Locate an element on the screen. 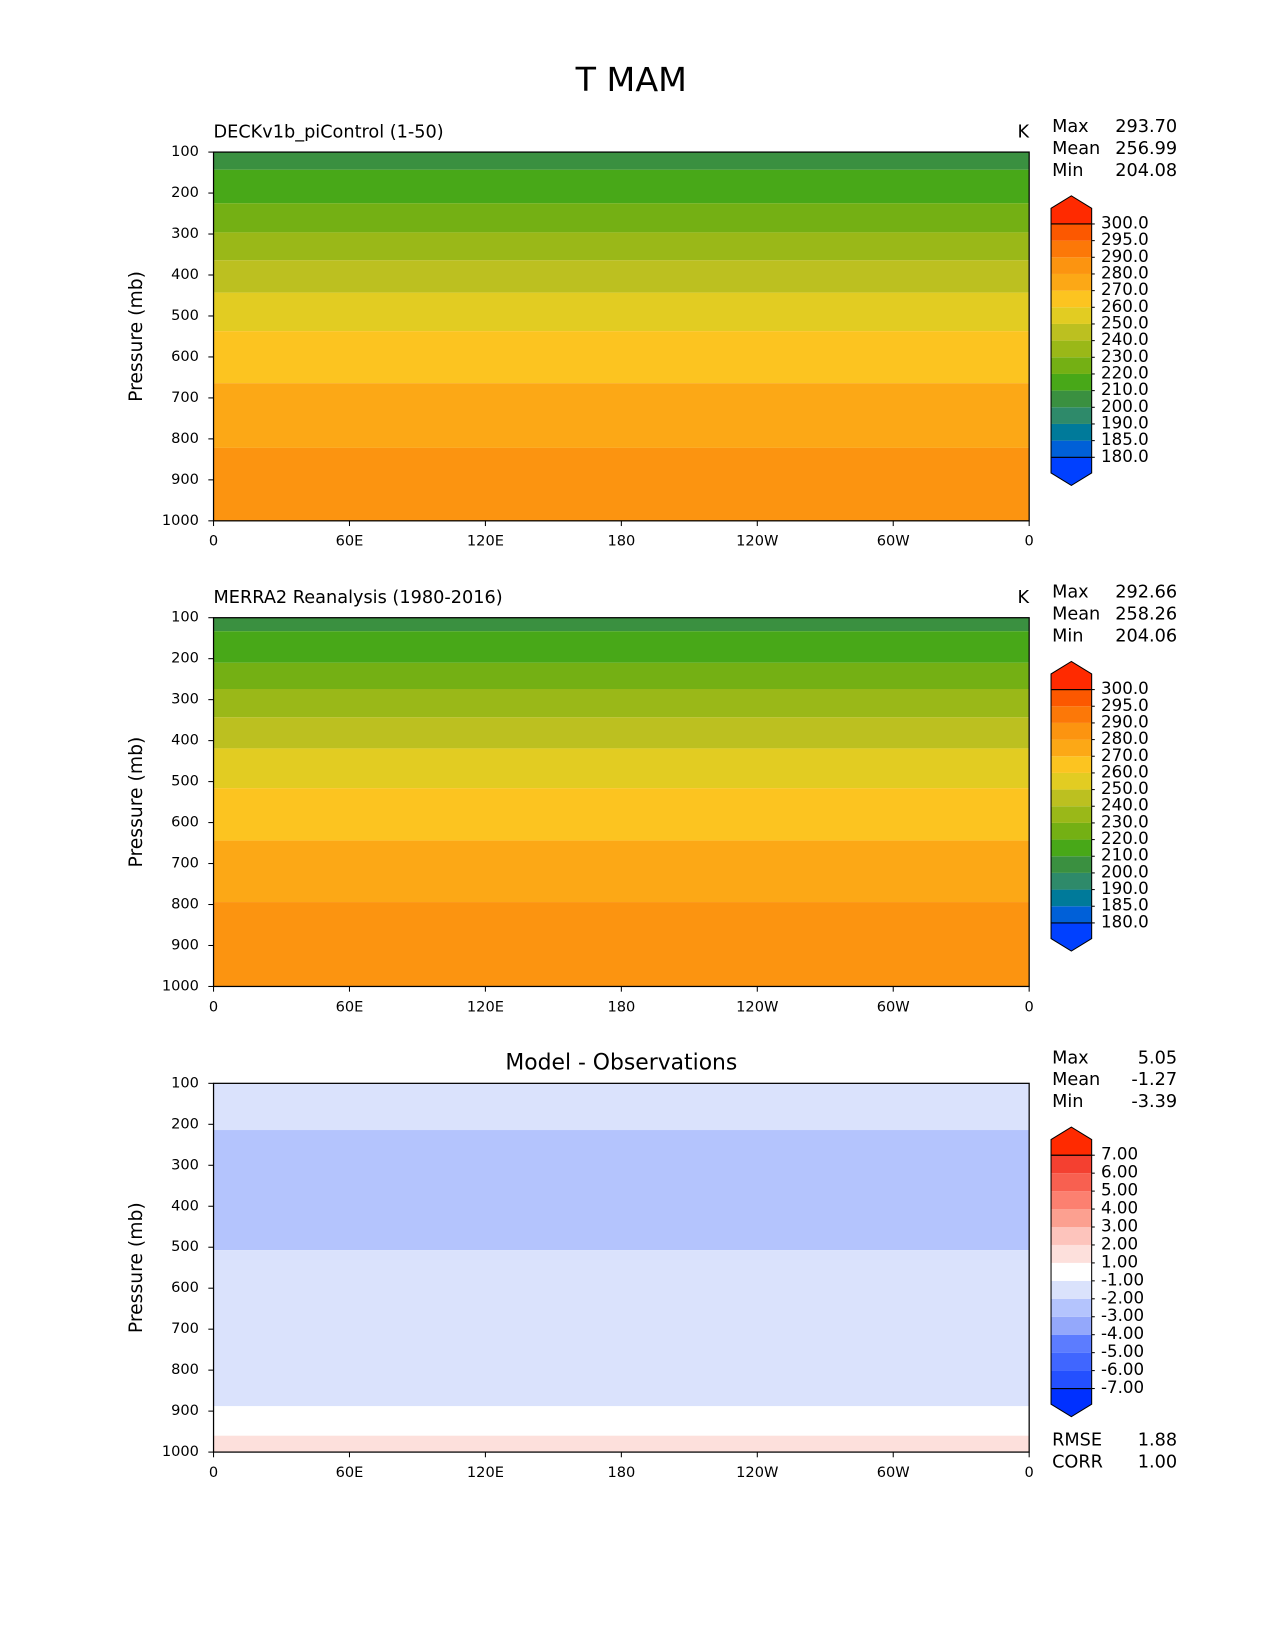 The image size is (1275, 1650). colorbar-label: 2.00 is located at coordinates (1119, 1243).